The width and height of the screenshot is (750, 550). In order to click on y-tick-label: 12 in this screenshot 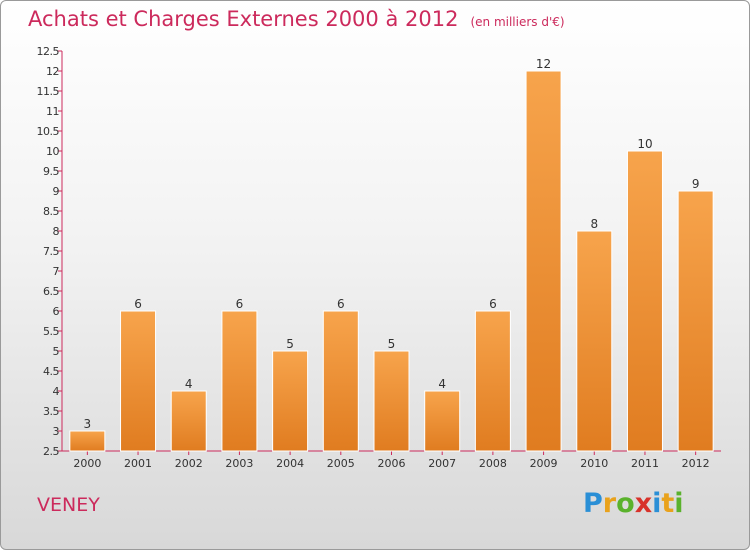, I will do `click(52, 71)`.